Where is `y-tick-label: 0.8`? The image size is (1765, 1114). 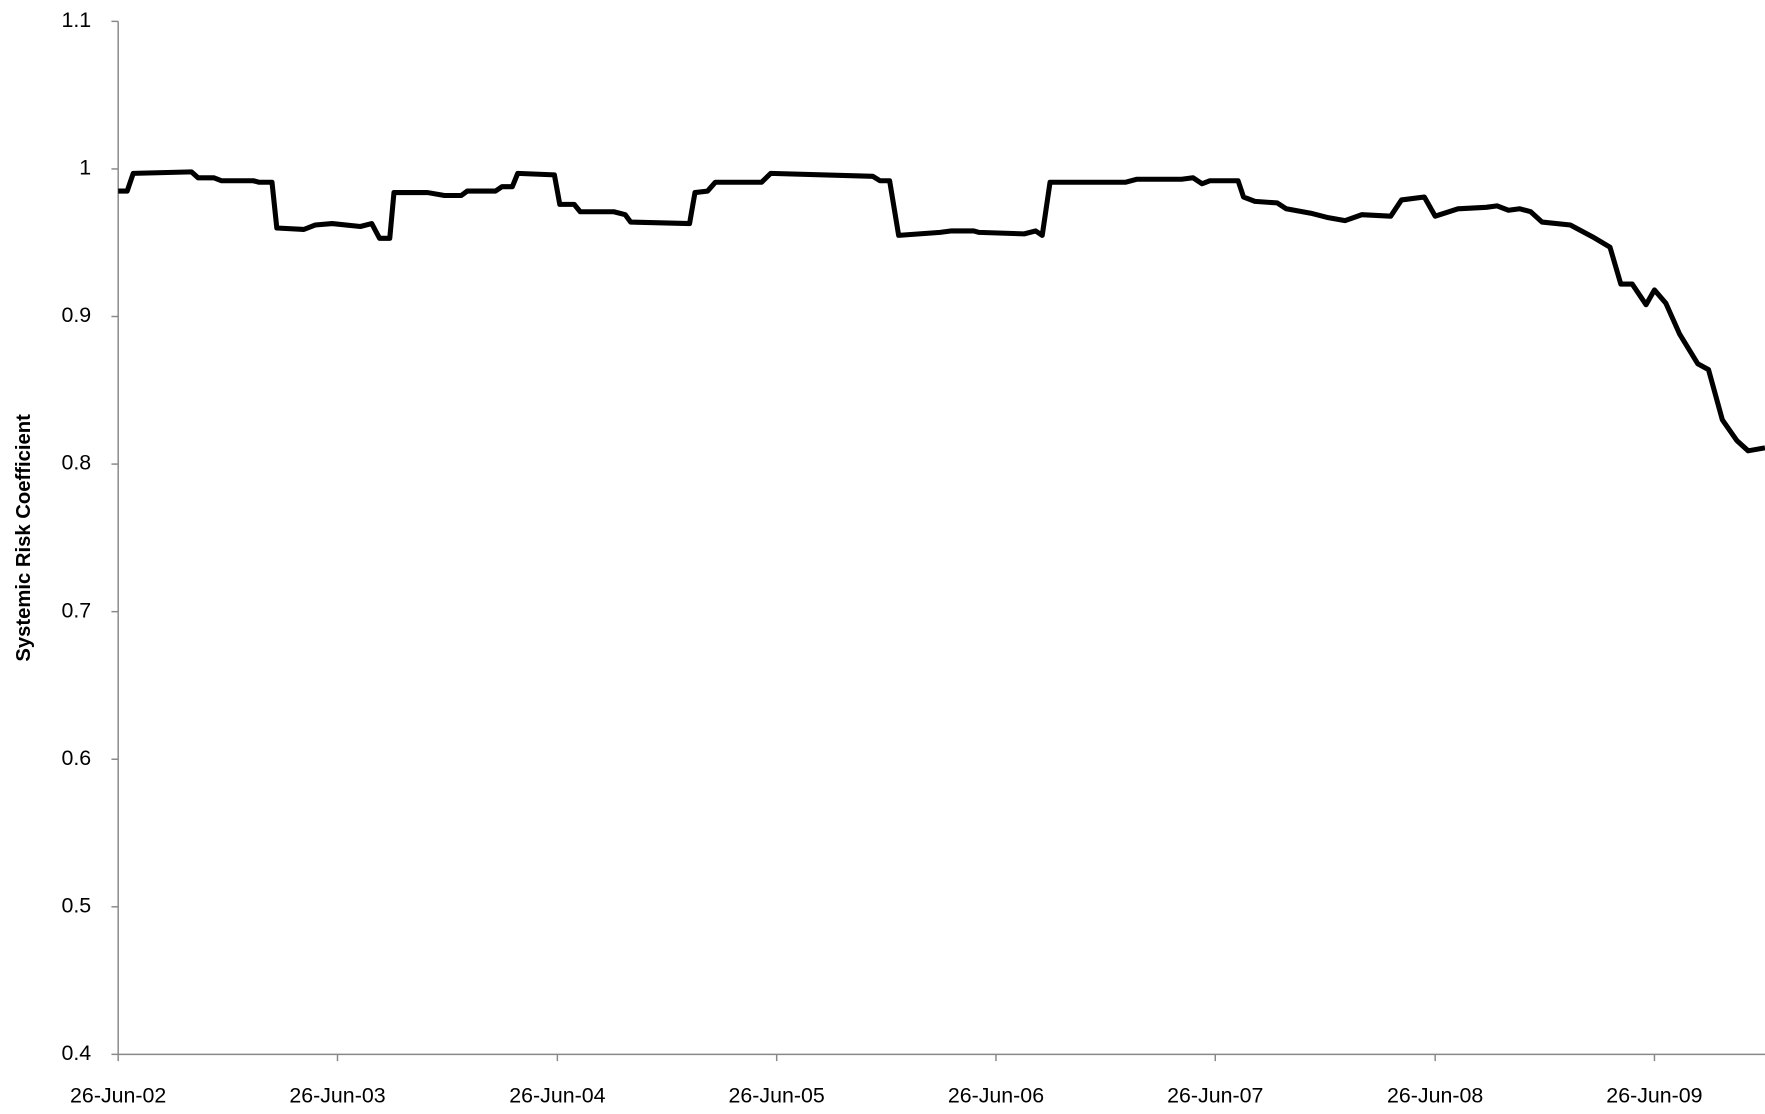
y-tick-label: 0.8 is located at coordinates (76, 463).